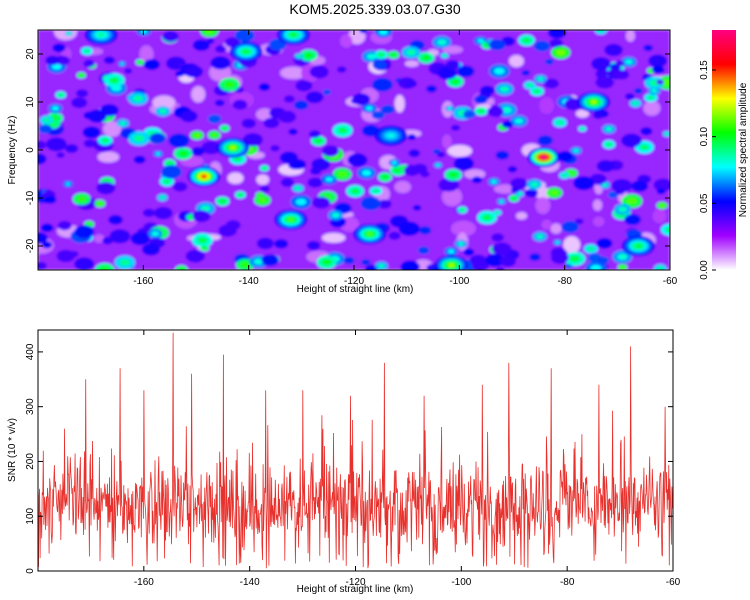 The image size is (750, 600). What do you see at coordinates (743, 149) in the screenshot?
I see `colorbar-label: Normalized spectral amplitude` at bounding box center [743, 149].